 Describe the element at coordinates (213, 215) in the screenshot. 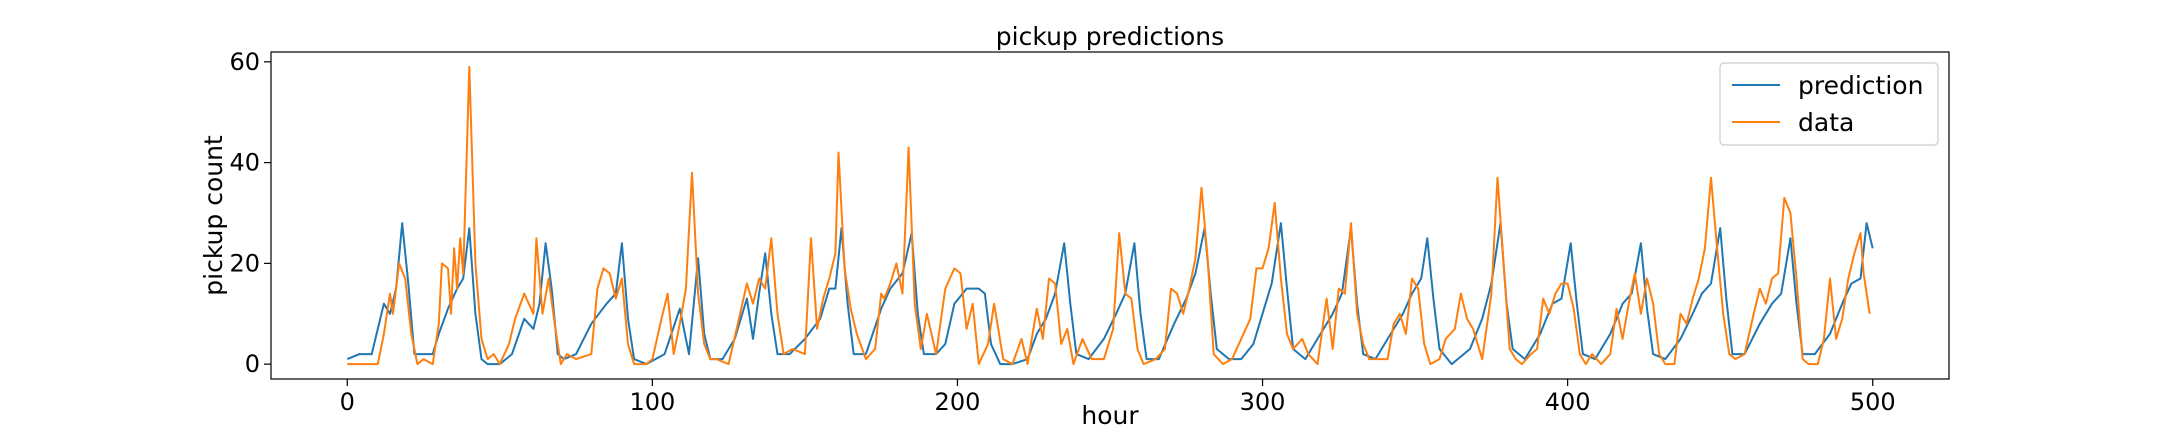

I see `y-axis-label: pickup count` at that location.